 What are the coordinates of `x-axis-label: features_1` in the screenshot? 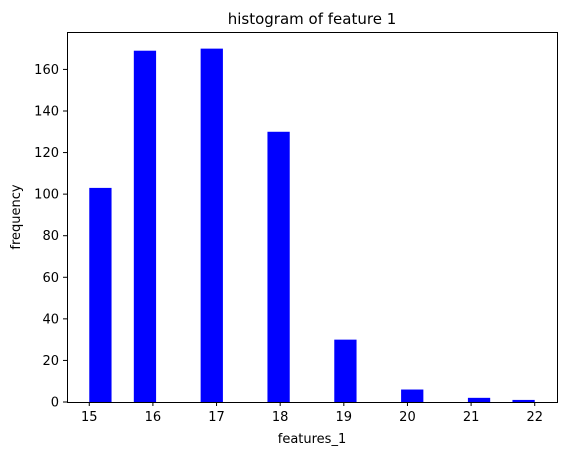 It's located at (312, 439).